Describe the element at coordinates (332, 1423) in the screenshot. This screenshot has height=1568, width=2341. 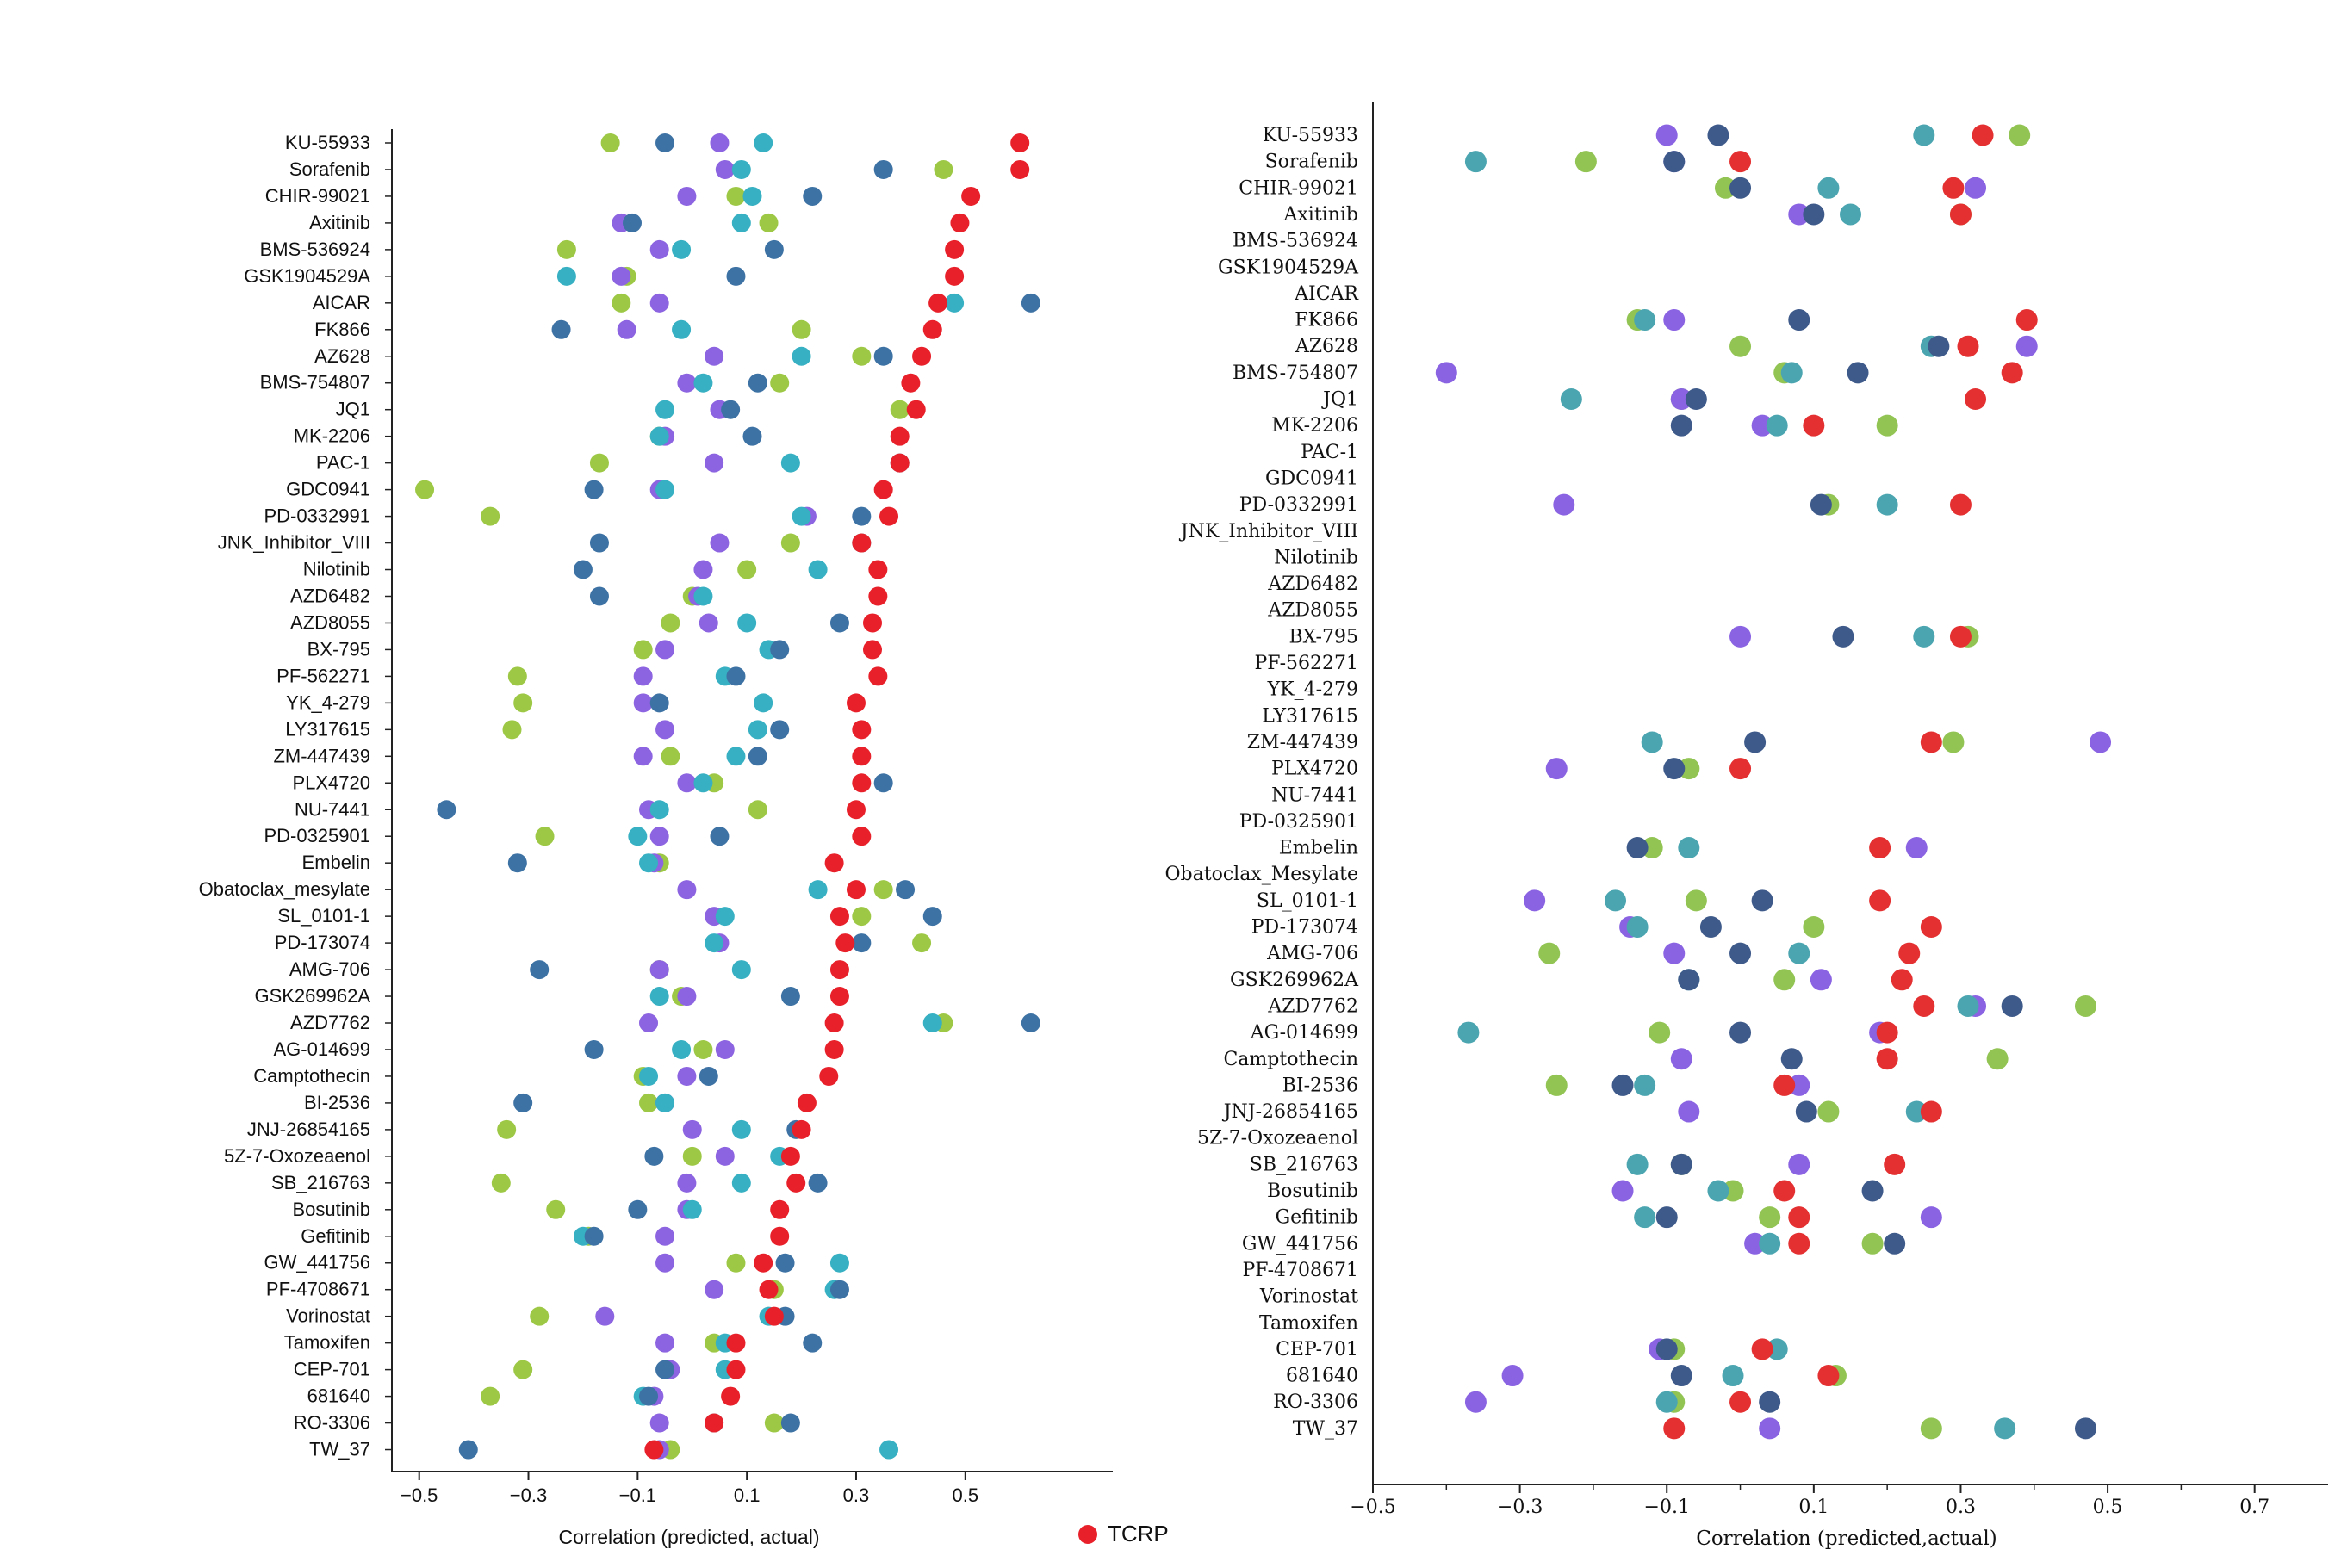
I see `left-drug-label: RO-3306` at that location.